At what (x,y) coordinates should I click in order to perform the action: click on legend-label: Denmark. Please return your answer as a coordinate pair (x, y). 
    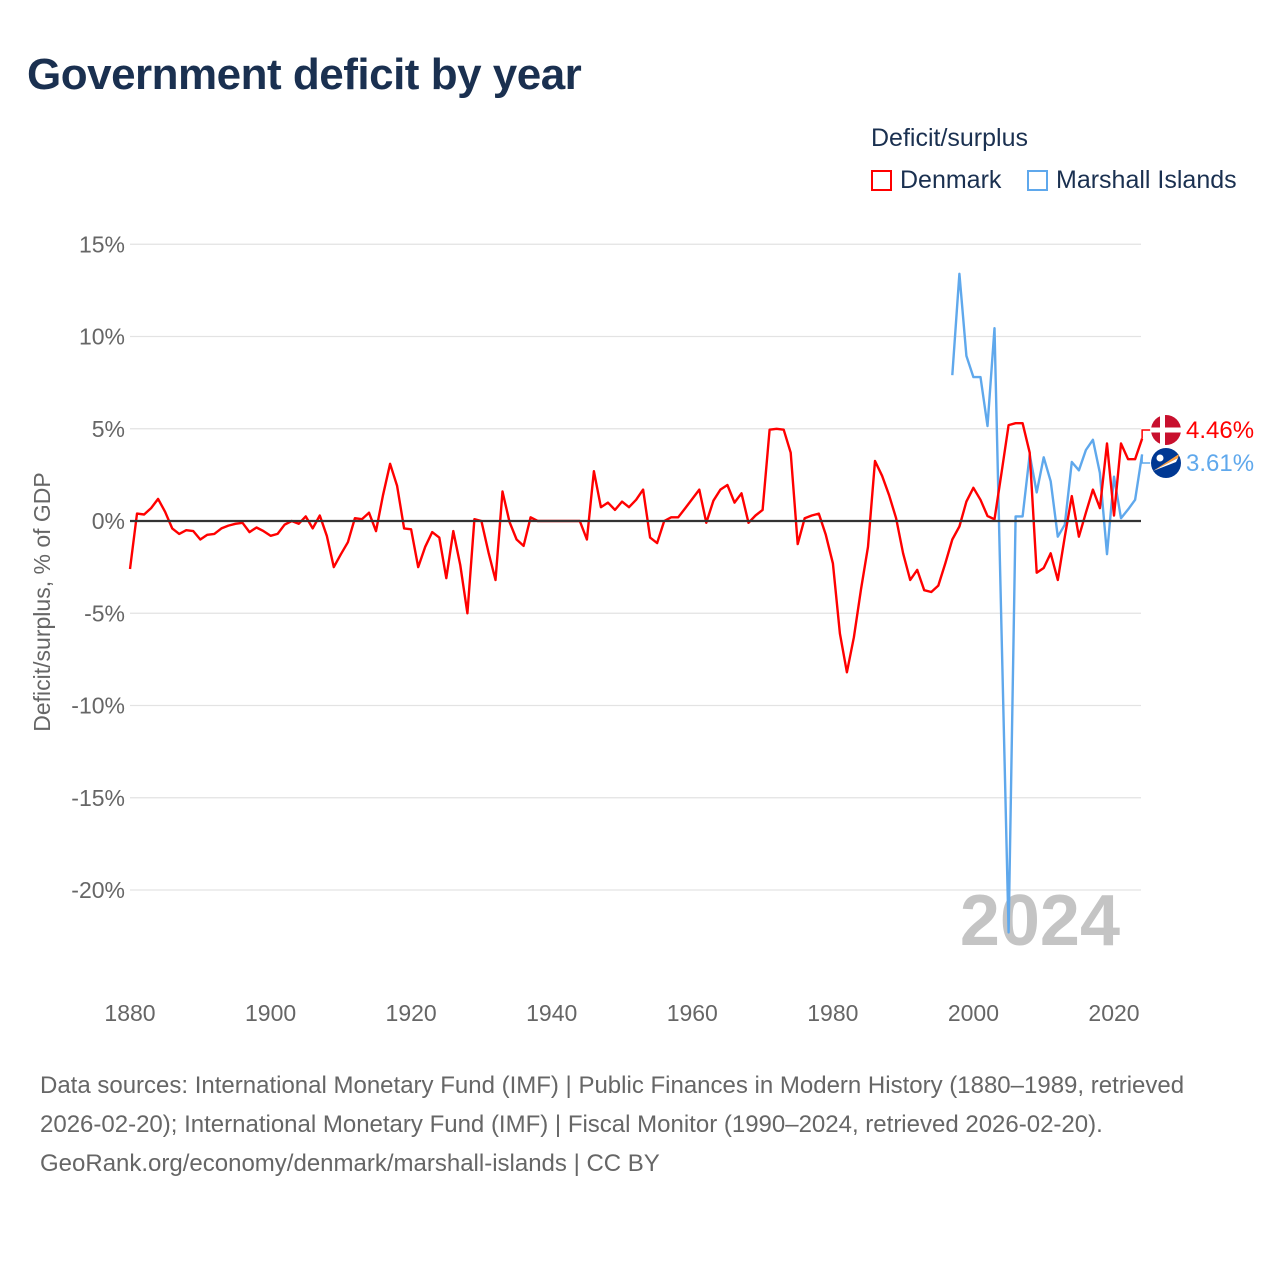
    Looking at the image, I should click on (951, 180).